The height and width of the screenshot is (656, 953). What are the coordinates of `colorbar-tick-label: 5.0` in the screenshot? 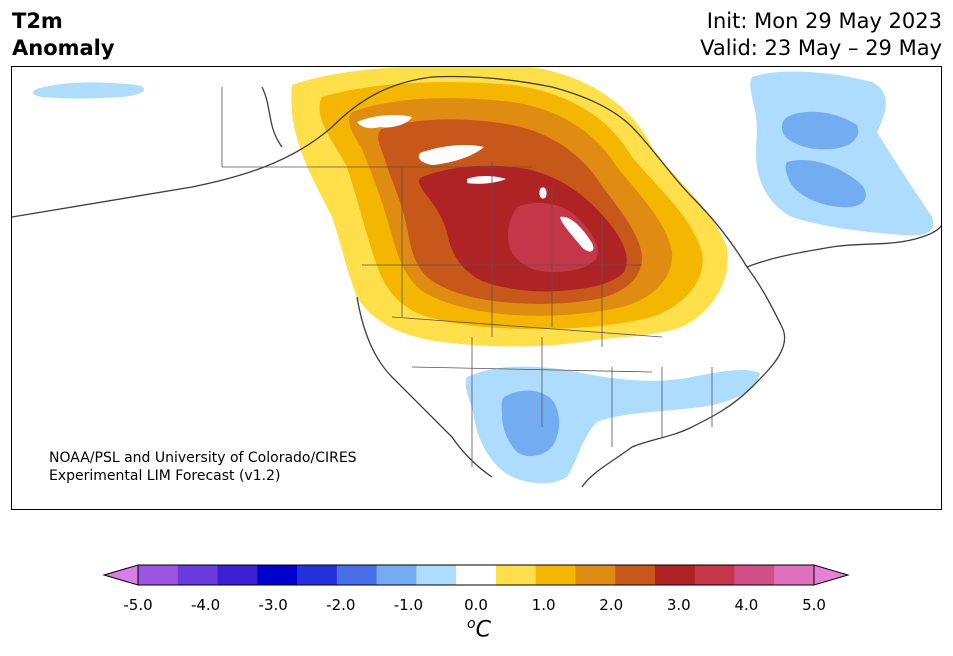 It's located at (814, 605).